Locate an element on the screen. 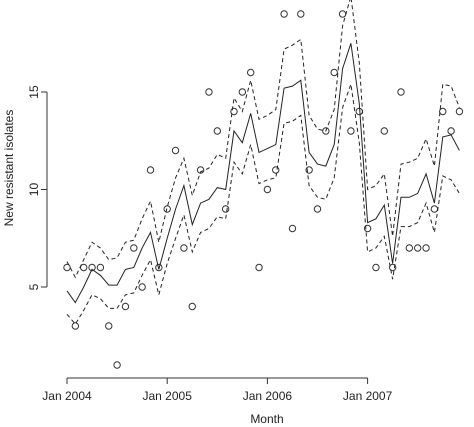 Image resolution: width=474 pixels, height=427 pixels. x-axis-ticks: Jan 2004 Jan 2005 Jan 2006 Jan 2007 is located at coordinates (217, 390).